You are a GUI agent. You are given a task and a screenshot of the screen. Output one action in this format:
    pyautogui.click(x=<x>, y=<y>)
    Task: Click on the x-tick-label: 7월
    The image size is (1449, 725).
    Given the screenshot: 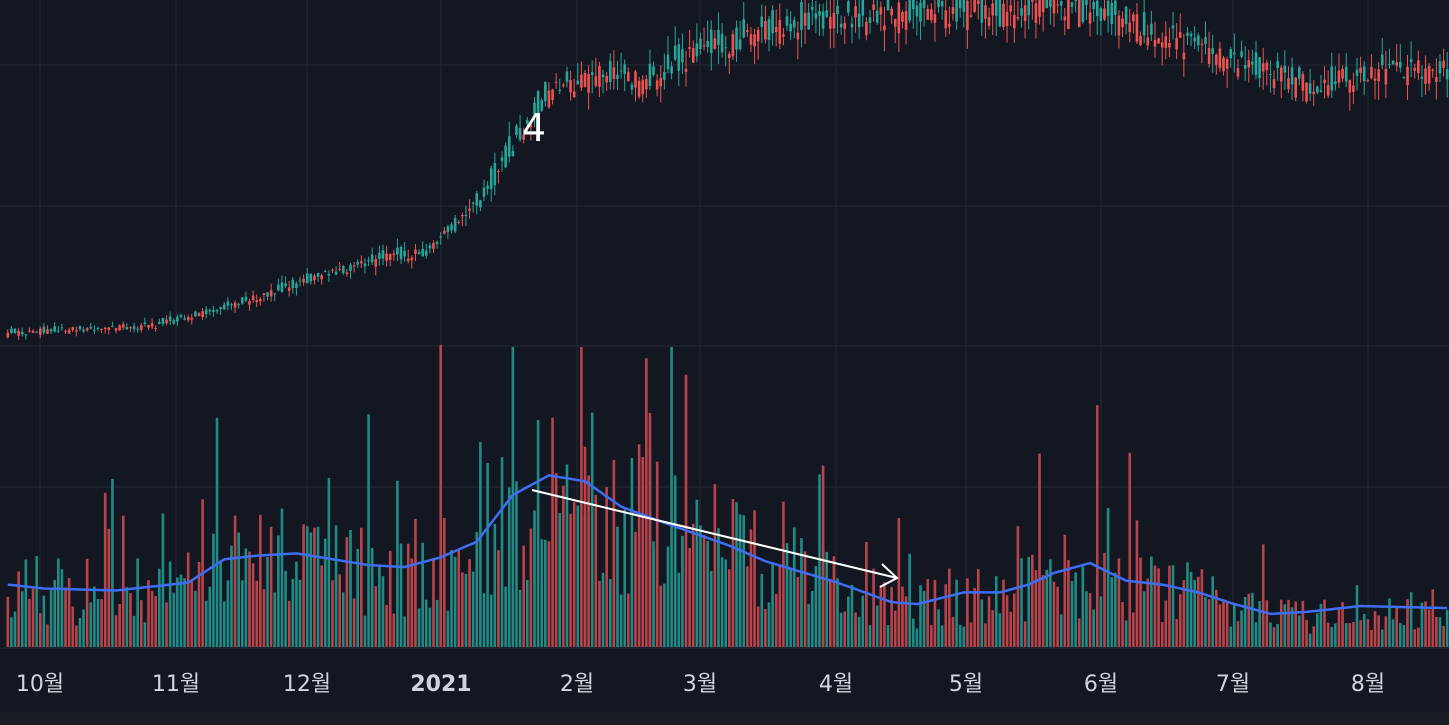 What is the action you would take?
    pyautogui.click(x=1233, y=684)
    